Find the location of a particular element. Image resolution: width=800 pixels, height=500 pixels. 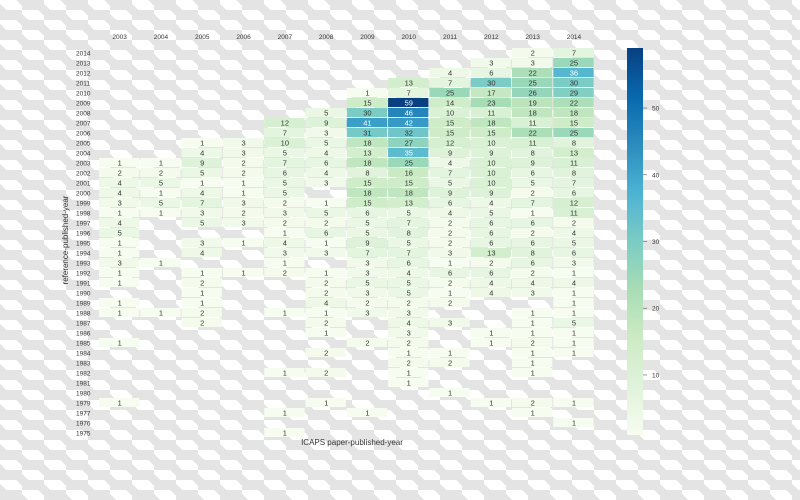

cell-value-label: 10 is located at coordinates (285, 143).